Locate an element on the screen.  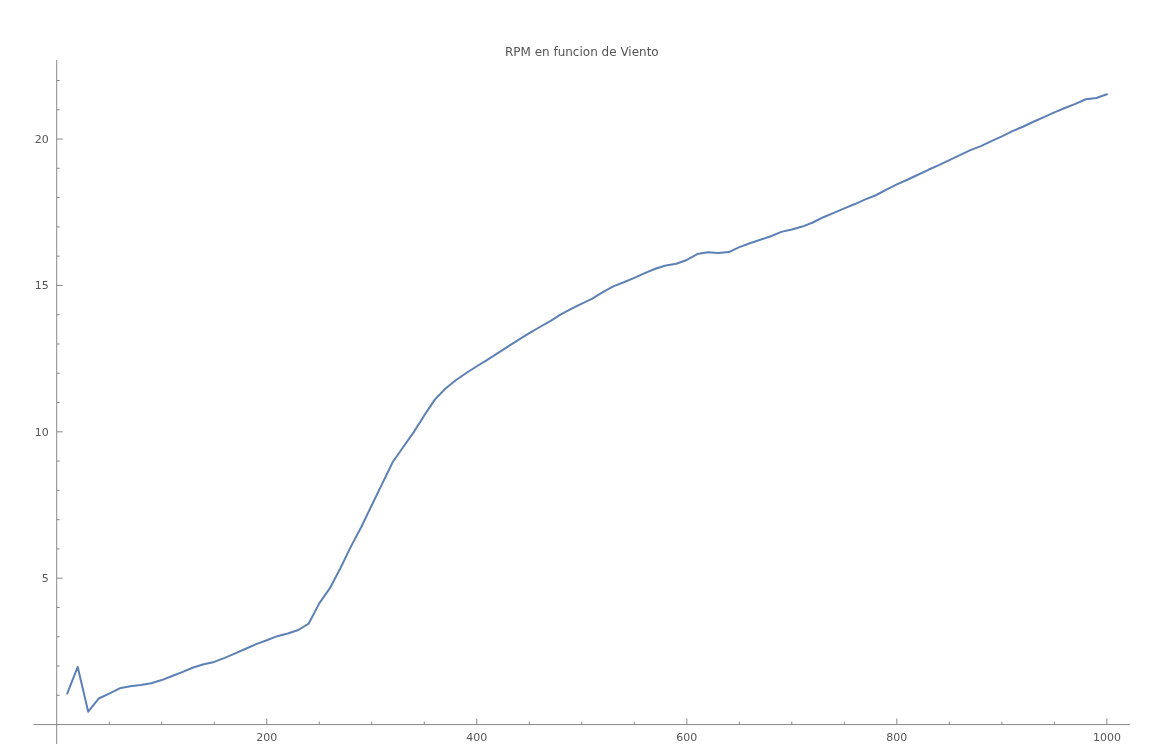
x-tick-label: 200 is located at coordinates (267, 737).